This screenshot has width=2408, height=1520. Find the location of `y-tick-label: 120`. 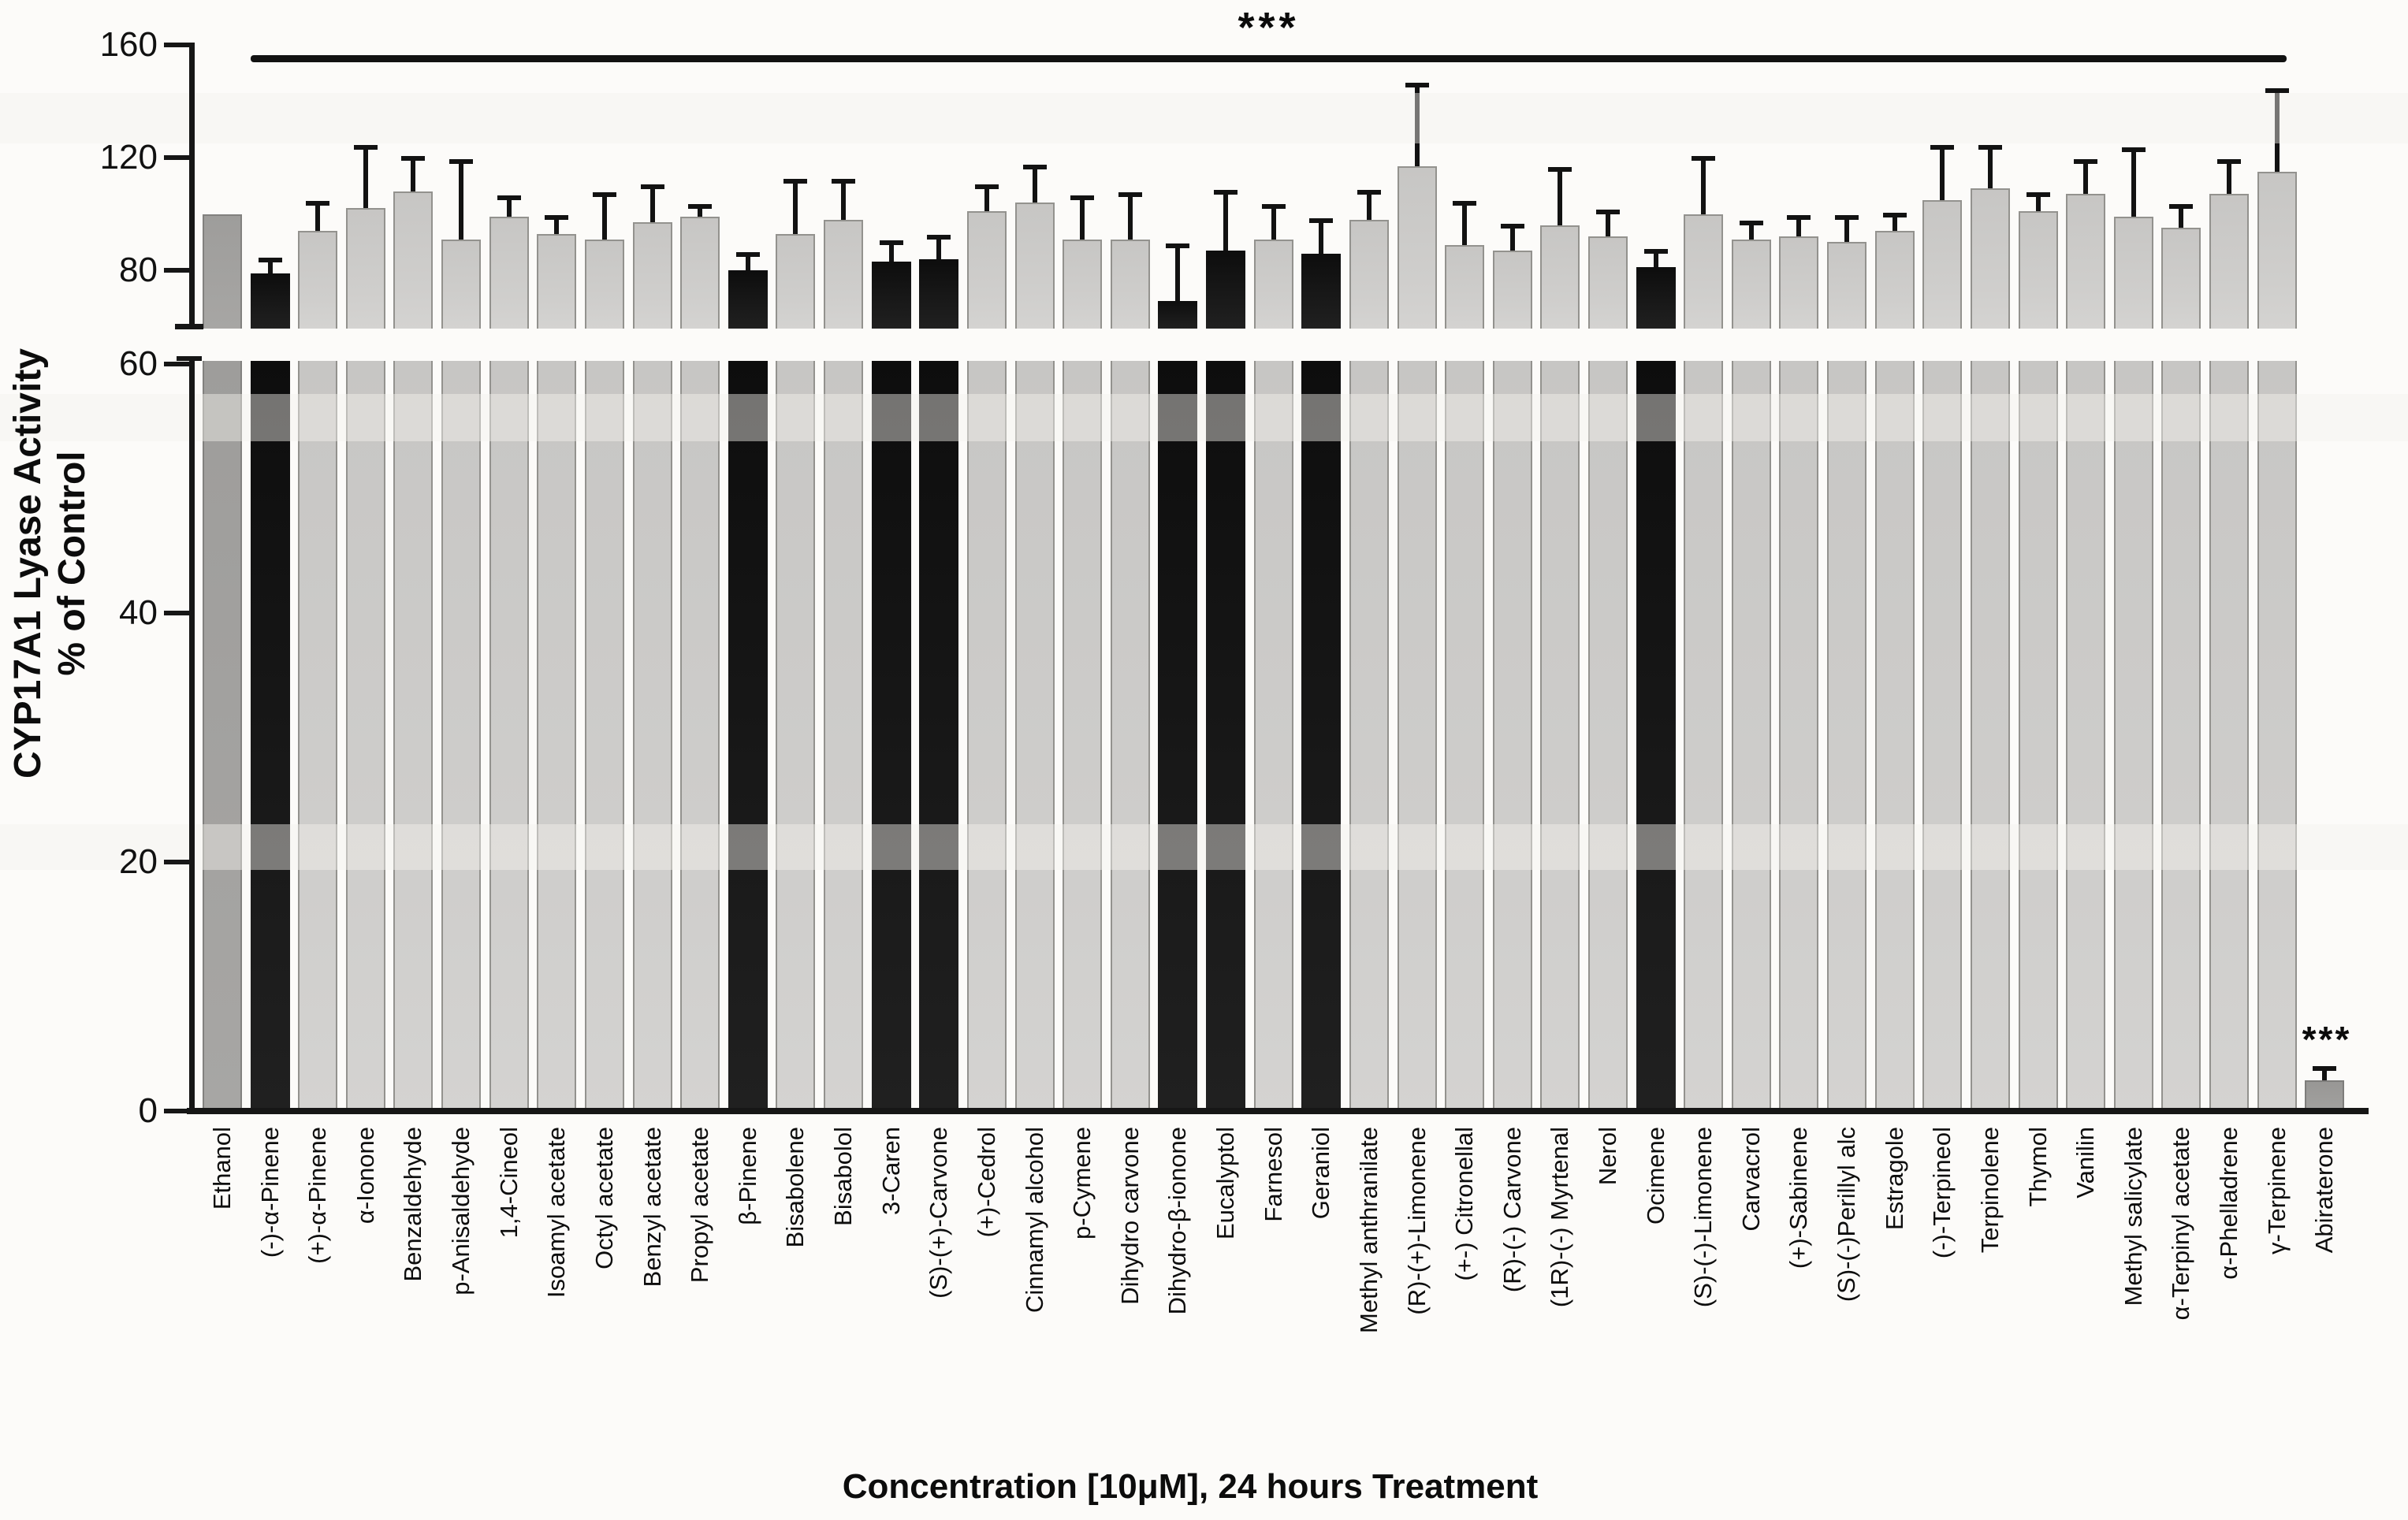

y-tick-label: 120 is located at coordinates (128, 157).